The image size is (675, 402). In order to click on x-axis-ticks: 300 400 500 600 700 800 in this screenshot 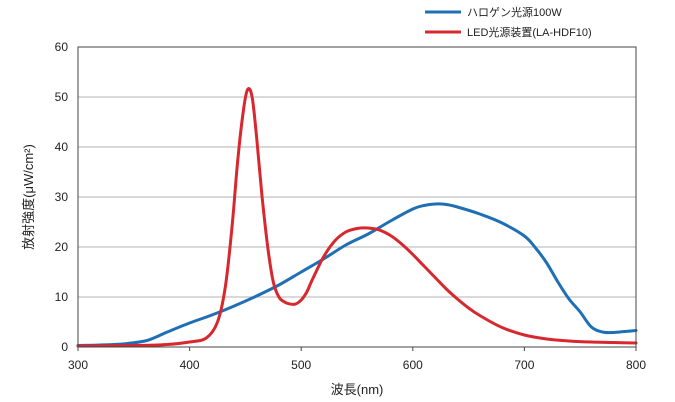, I will do `click(357, 359)`.